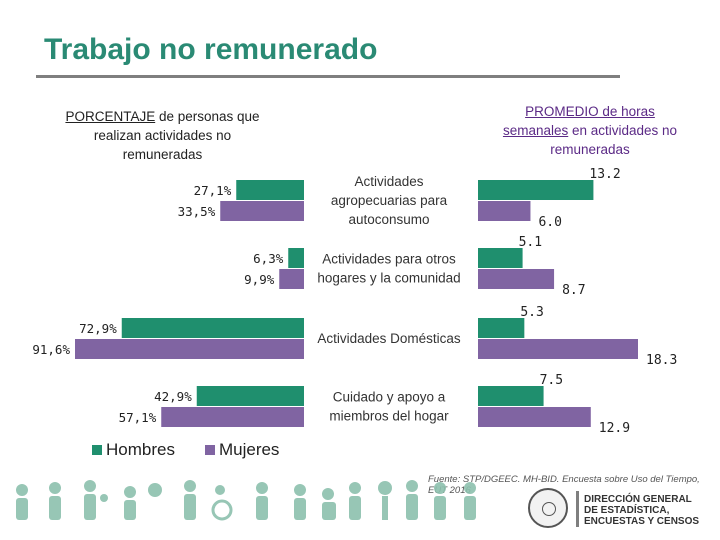  Describe the element at coordinates (548, 508) in the screenshot. I see `government-seal-icon` at that location.